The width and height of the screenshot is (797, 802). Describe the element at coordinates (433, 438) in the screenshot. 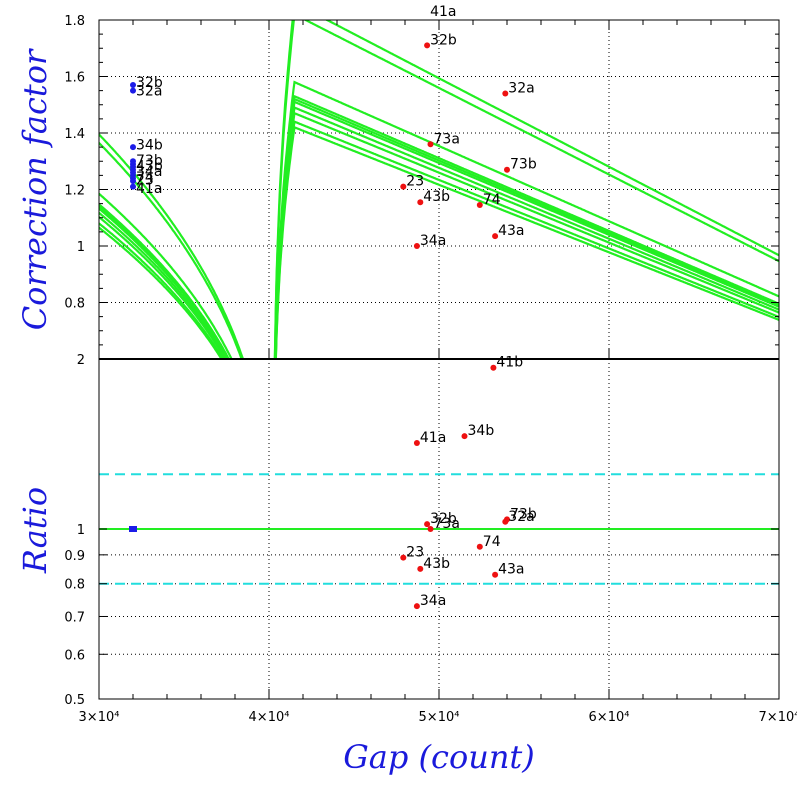

I see `bottom-red-label-2: 41a` at that location.